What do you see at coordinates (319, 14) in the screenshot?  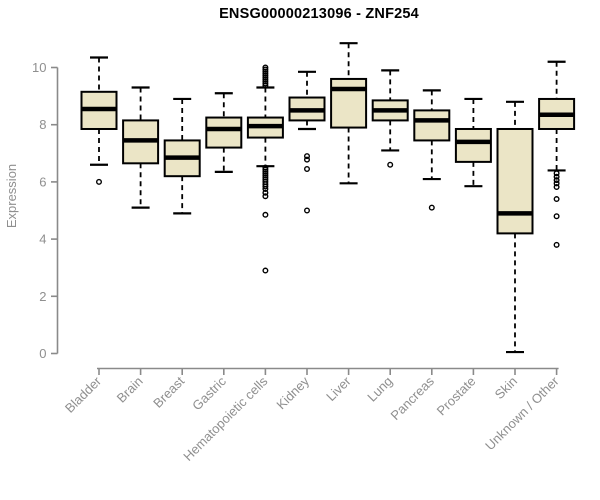 I see `chart-title: ENSG00000213096 - ZNF254` at bounding box center [319, 14].